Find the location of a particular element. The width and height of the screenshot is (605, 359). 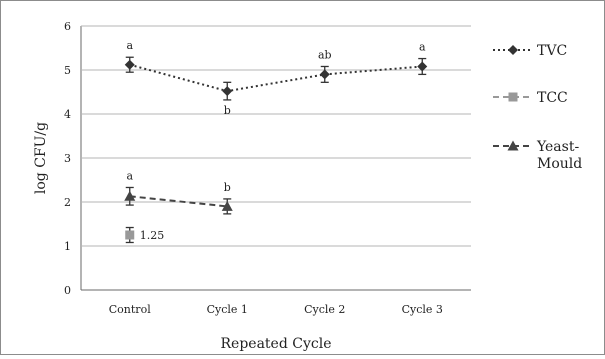

x-axis-title: Repeated Cycle is located at coordinates (276, 344).